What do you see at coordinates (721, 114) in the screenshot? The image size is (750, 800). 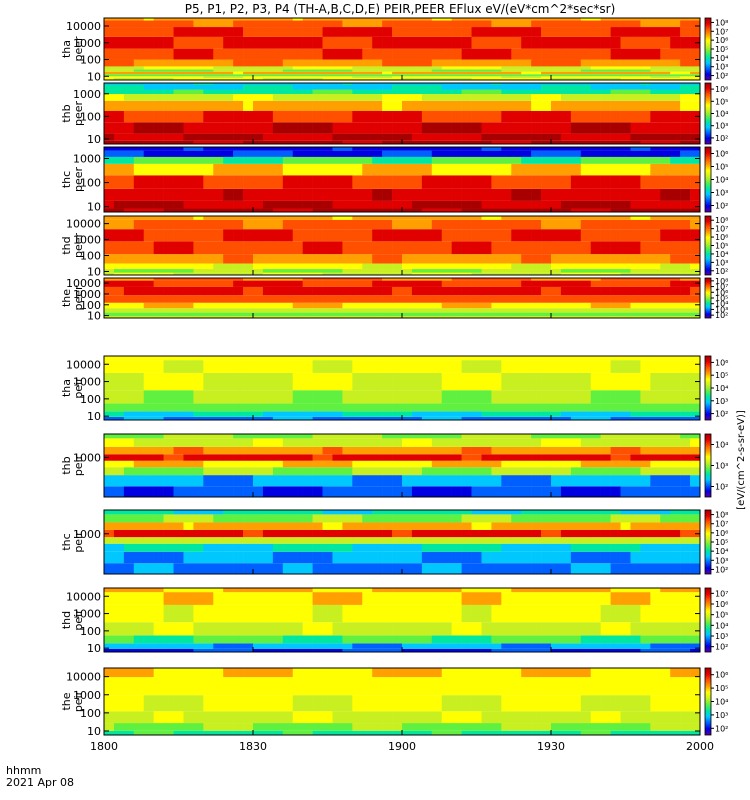 I see `colorbar-tick-label: 10⁴` at bounding box center [721, 114].